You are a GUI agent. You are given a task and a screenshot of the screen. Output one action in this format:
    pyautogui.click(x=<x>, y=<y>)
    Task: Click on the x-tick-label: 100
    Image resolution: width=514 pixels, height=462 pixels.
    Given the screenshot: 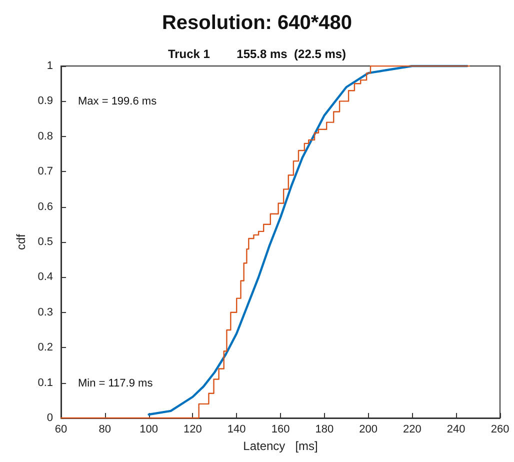 What is the action you would take?
    pyautogui.click(x=149, y=430)
    